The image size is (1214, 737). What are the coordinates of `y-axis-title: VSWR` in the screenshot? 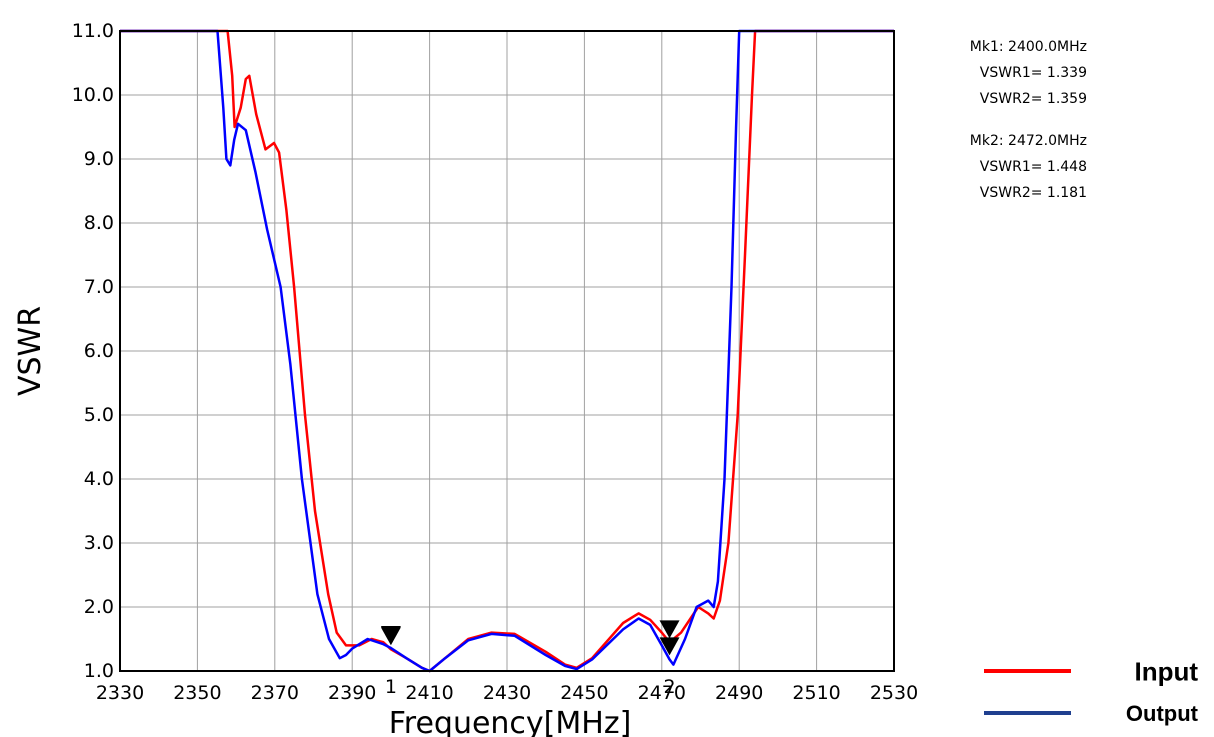 It's located at (30, 351).